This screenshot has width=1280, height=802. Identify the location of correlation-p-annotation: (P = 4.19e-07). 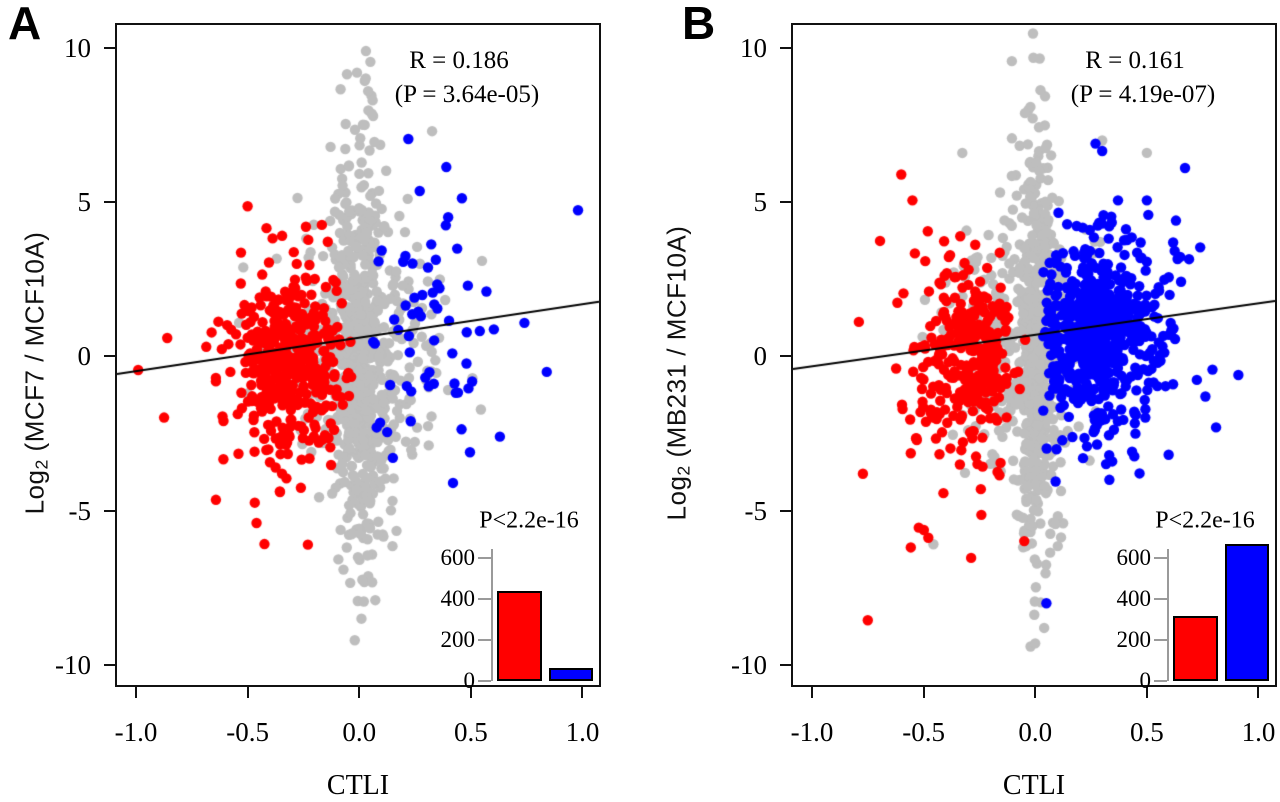
(1143, 94).